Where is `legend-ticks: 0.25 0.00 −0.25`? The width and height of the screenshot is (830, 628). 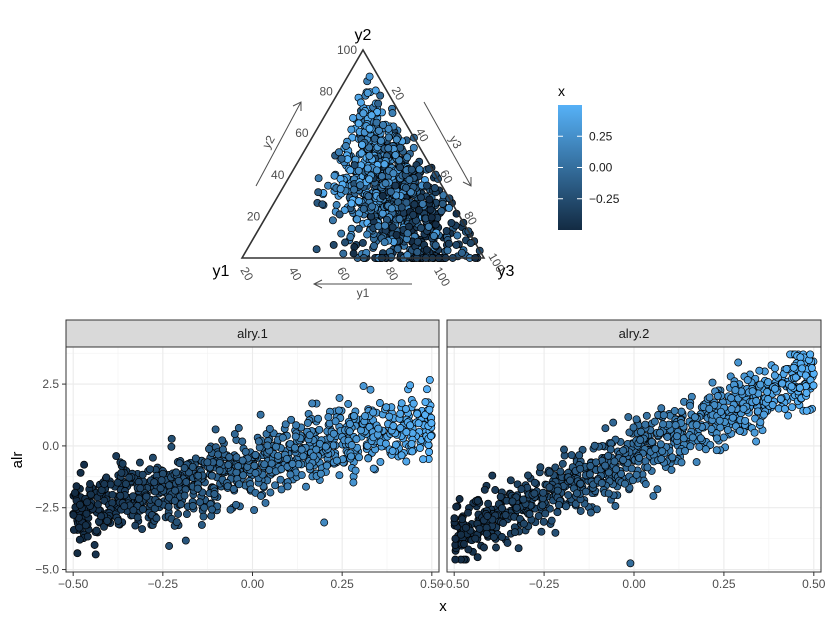 legend-ticks: 0.25 0.00 −0.25 is located at coordinates (589, 167).